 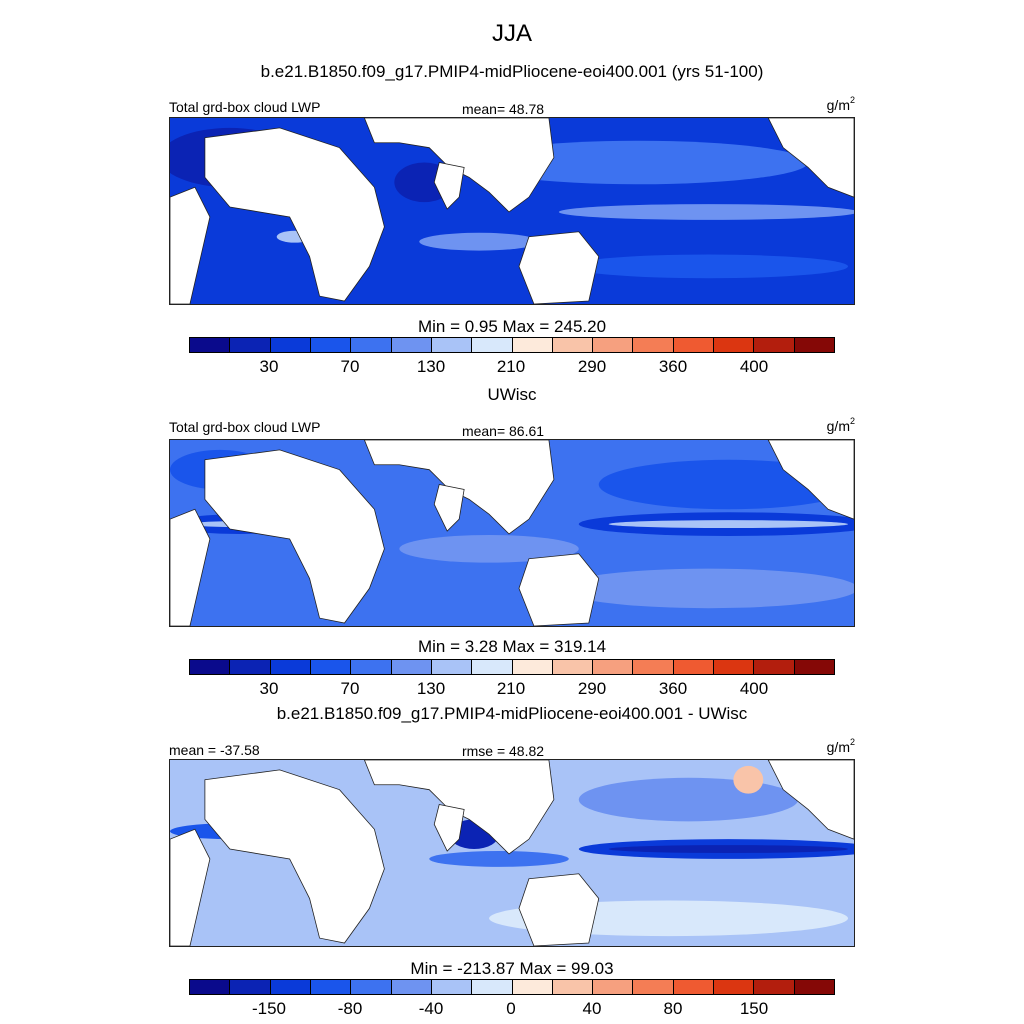 What do you see at coordinates (810, 158) in the screenshot?
I see `panel1-north-america` at bounding box center [810, 158].